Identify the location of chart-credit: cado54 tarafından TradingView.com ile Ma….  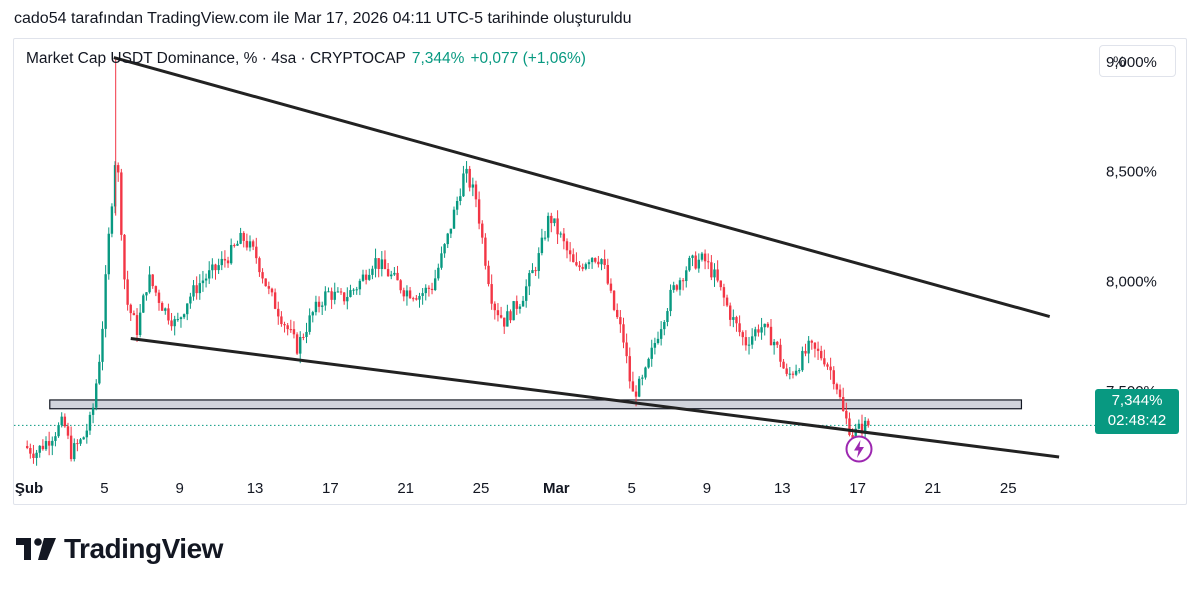
(323, 18).